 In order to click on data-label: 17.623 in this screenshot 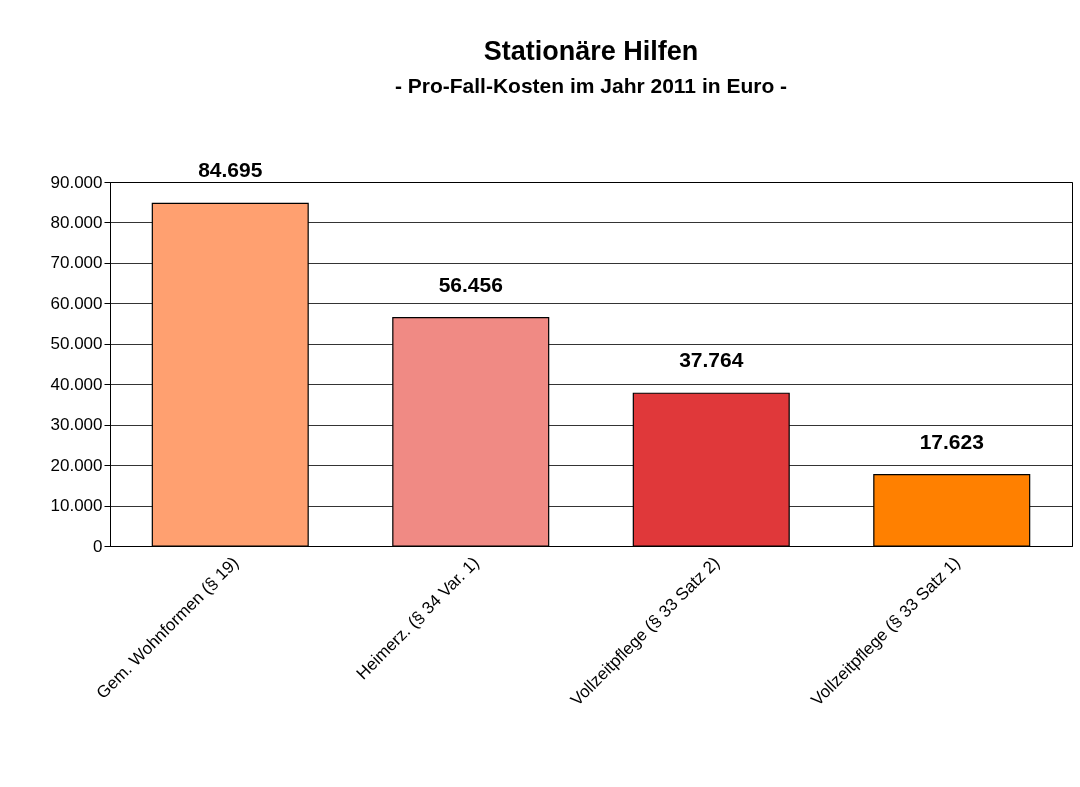, I will do `click(951, 441)`.